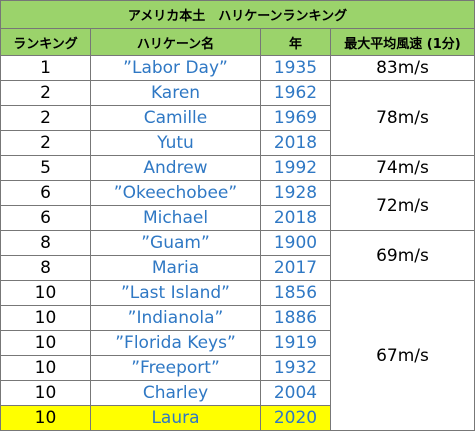  I want to click on max-wind-speed: 69m/s, so click(402, 255).